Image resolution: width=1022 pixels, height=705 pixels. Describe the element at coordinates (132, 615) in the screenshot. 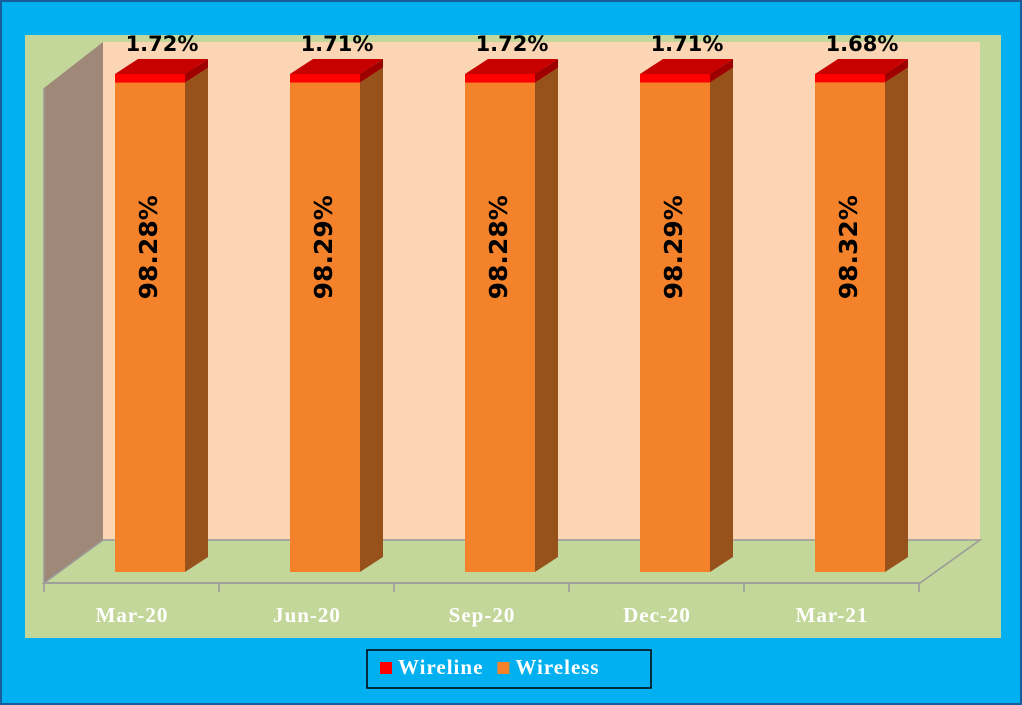

I see `x-tick-label: Mar-20` at that location.